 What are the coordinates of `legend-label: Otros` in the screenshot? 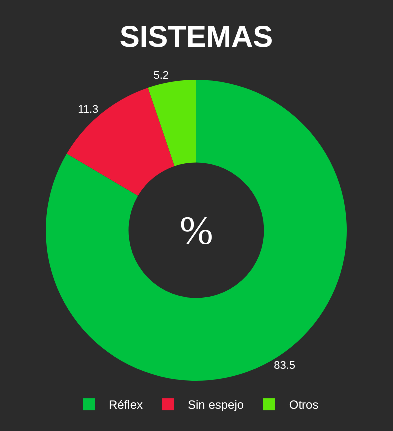 It's located at (304, 405).